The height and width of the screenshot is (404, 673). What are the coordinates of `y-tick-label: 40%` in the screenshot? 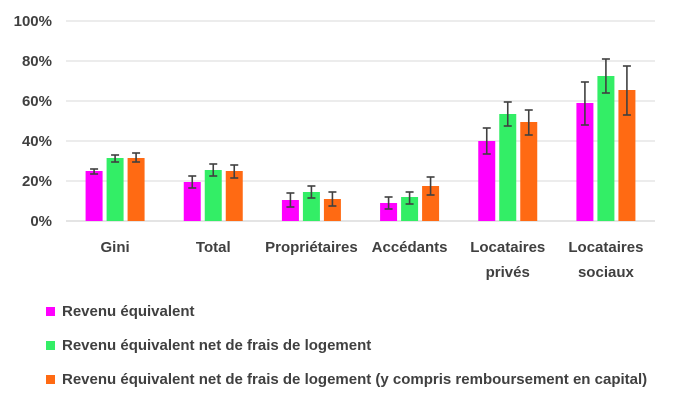 It's located at (37, 141).